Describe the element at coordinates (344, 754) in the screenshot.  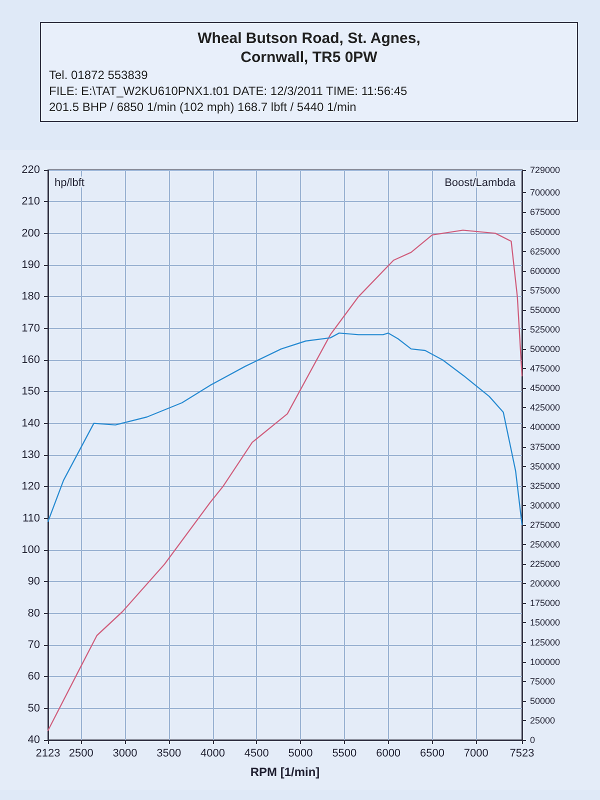
I see `x-tick-label: 5500` at that location.